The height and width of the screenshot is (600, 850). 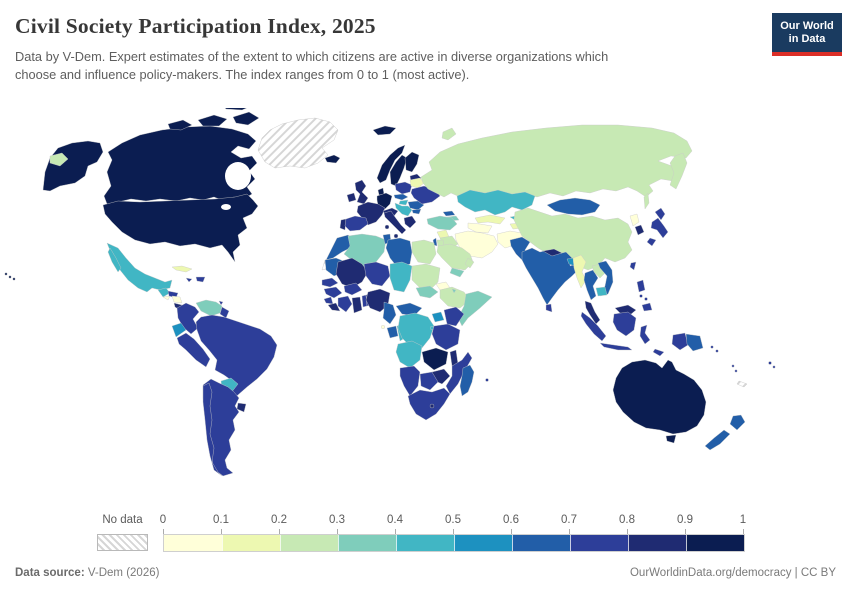 What do you see at coordinates (139, 267) in the screenshot?
I see `country-mexico` at bounding box center [139, 267].